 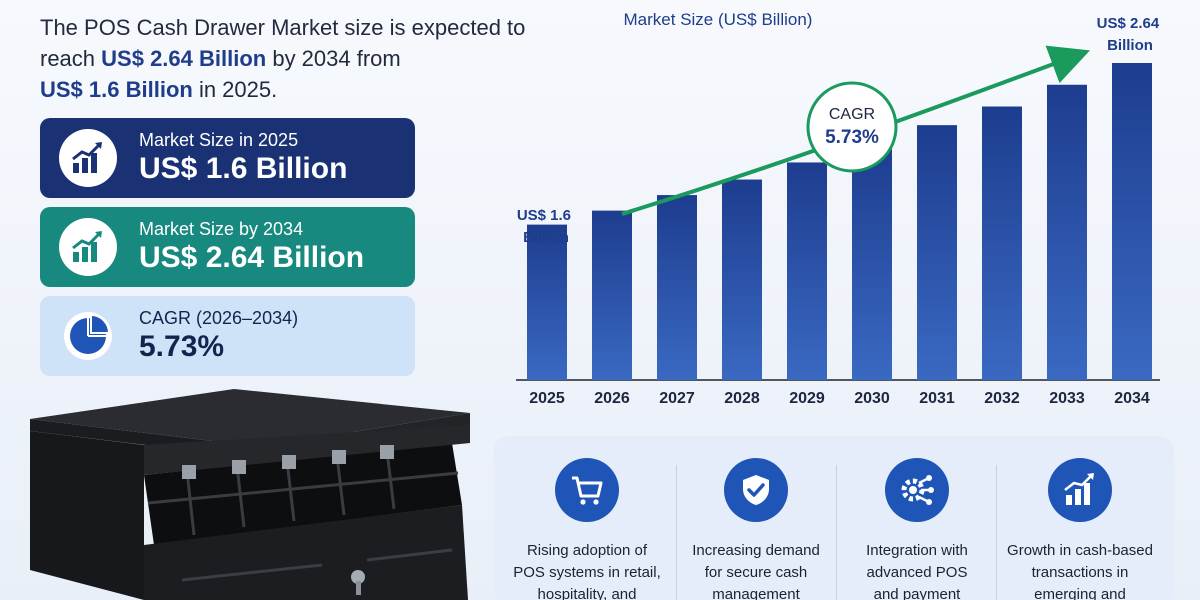 What do you see at coordinates (184, 58) in the screenshot?
I see `headline-highlight-2034: US$ 2.64 Billion` at bounding box center [184, 58].